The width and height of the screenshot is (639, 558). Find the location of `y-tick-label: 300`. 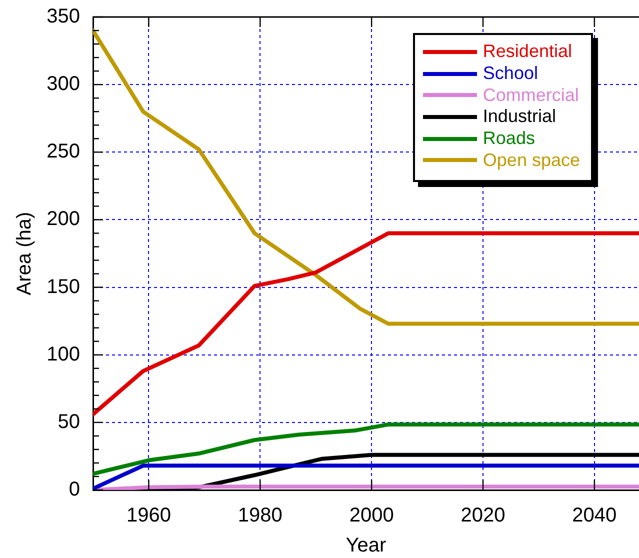

y-tick-label: 300 is located at coordinates (63, 84).